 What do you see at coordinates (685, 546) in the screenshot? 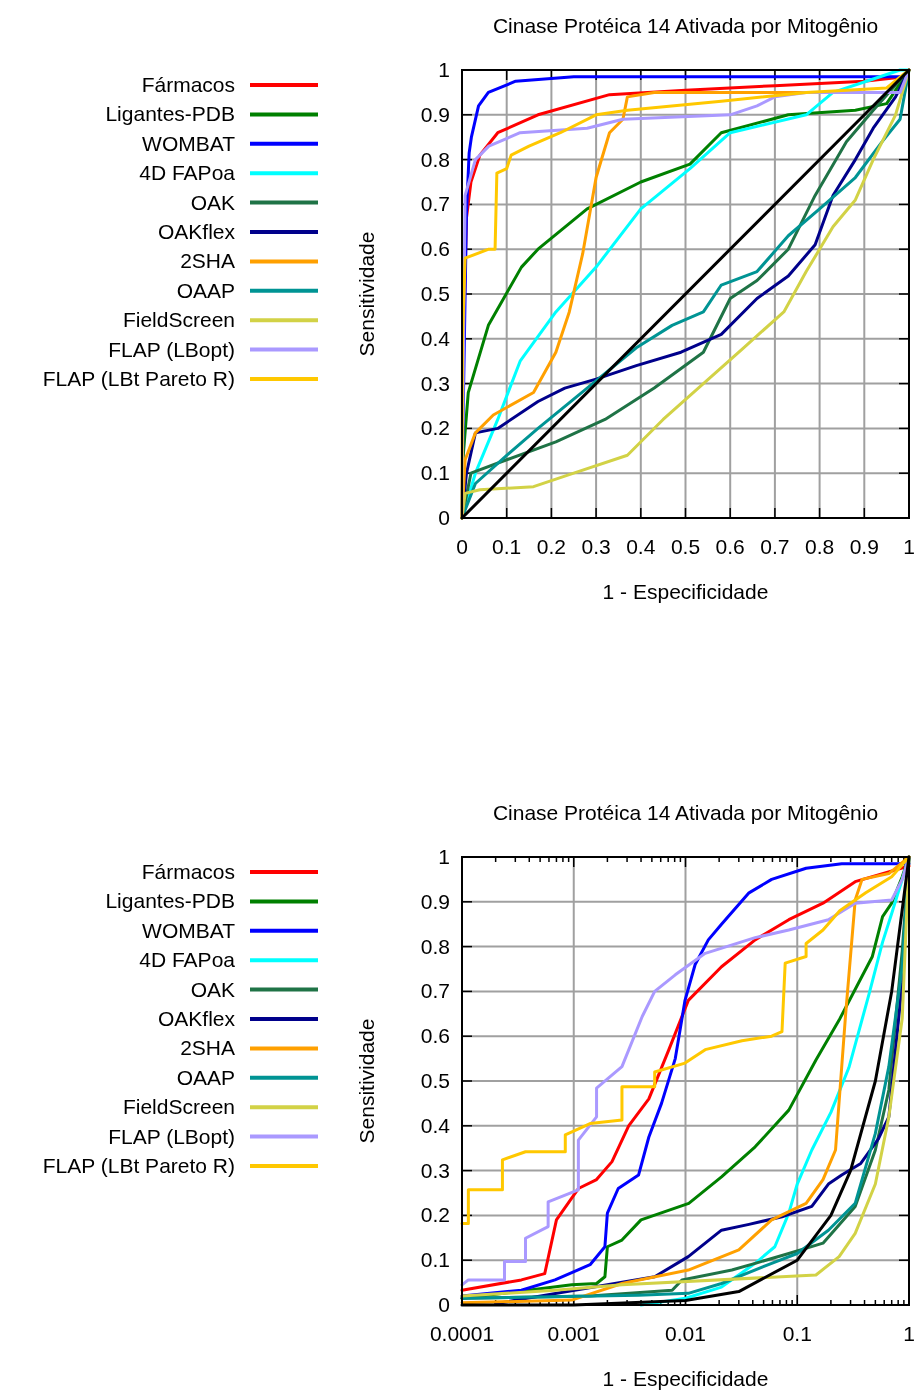
I see `x-tick-label: 0.5` at bounding box center [685, 546].